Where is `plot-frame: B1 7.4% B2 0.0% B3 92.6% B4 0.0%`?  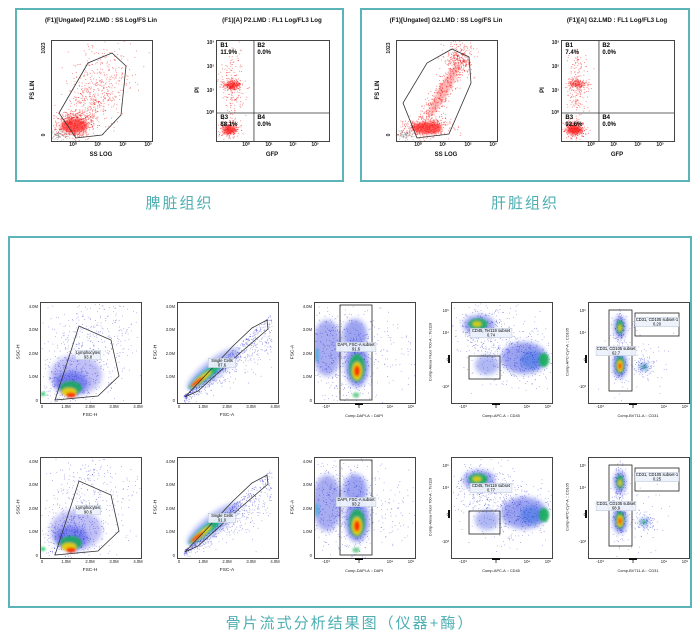
plot-frame: B1 7.4% B2 0.0% B3 92.6% B4 0.0% is located at coordinates (618, 91).